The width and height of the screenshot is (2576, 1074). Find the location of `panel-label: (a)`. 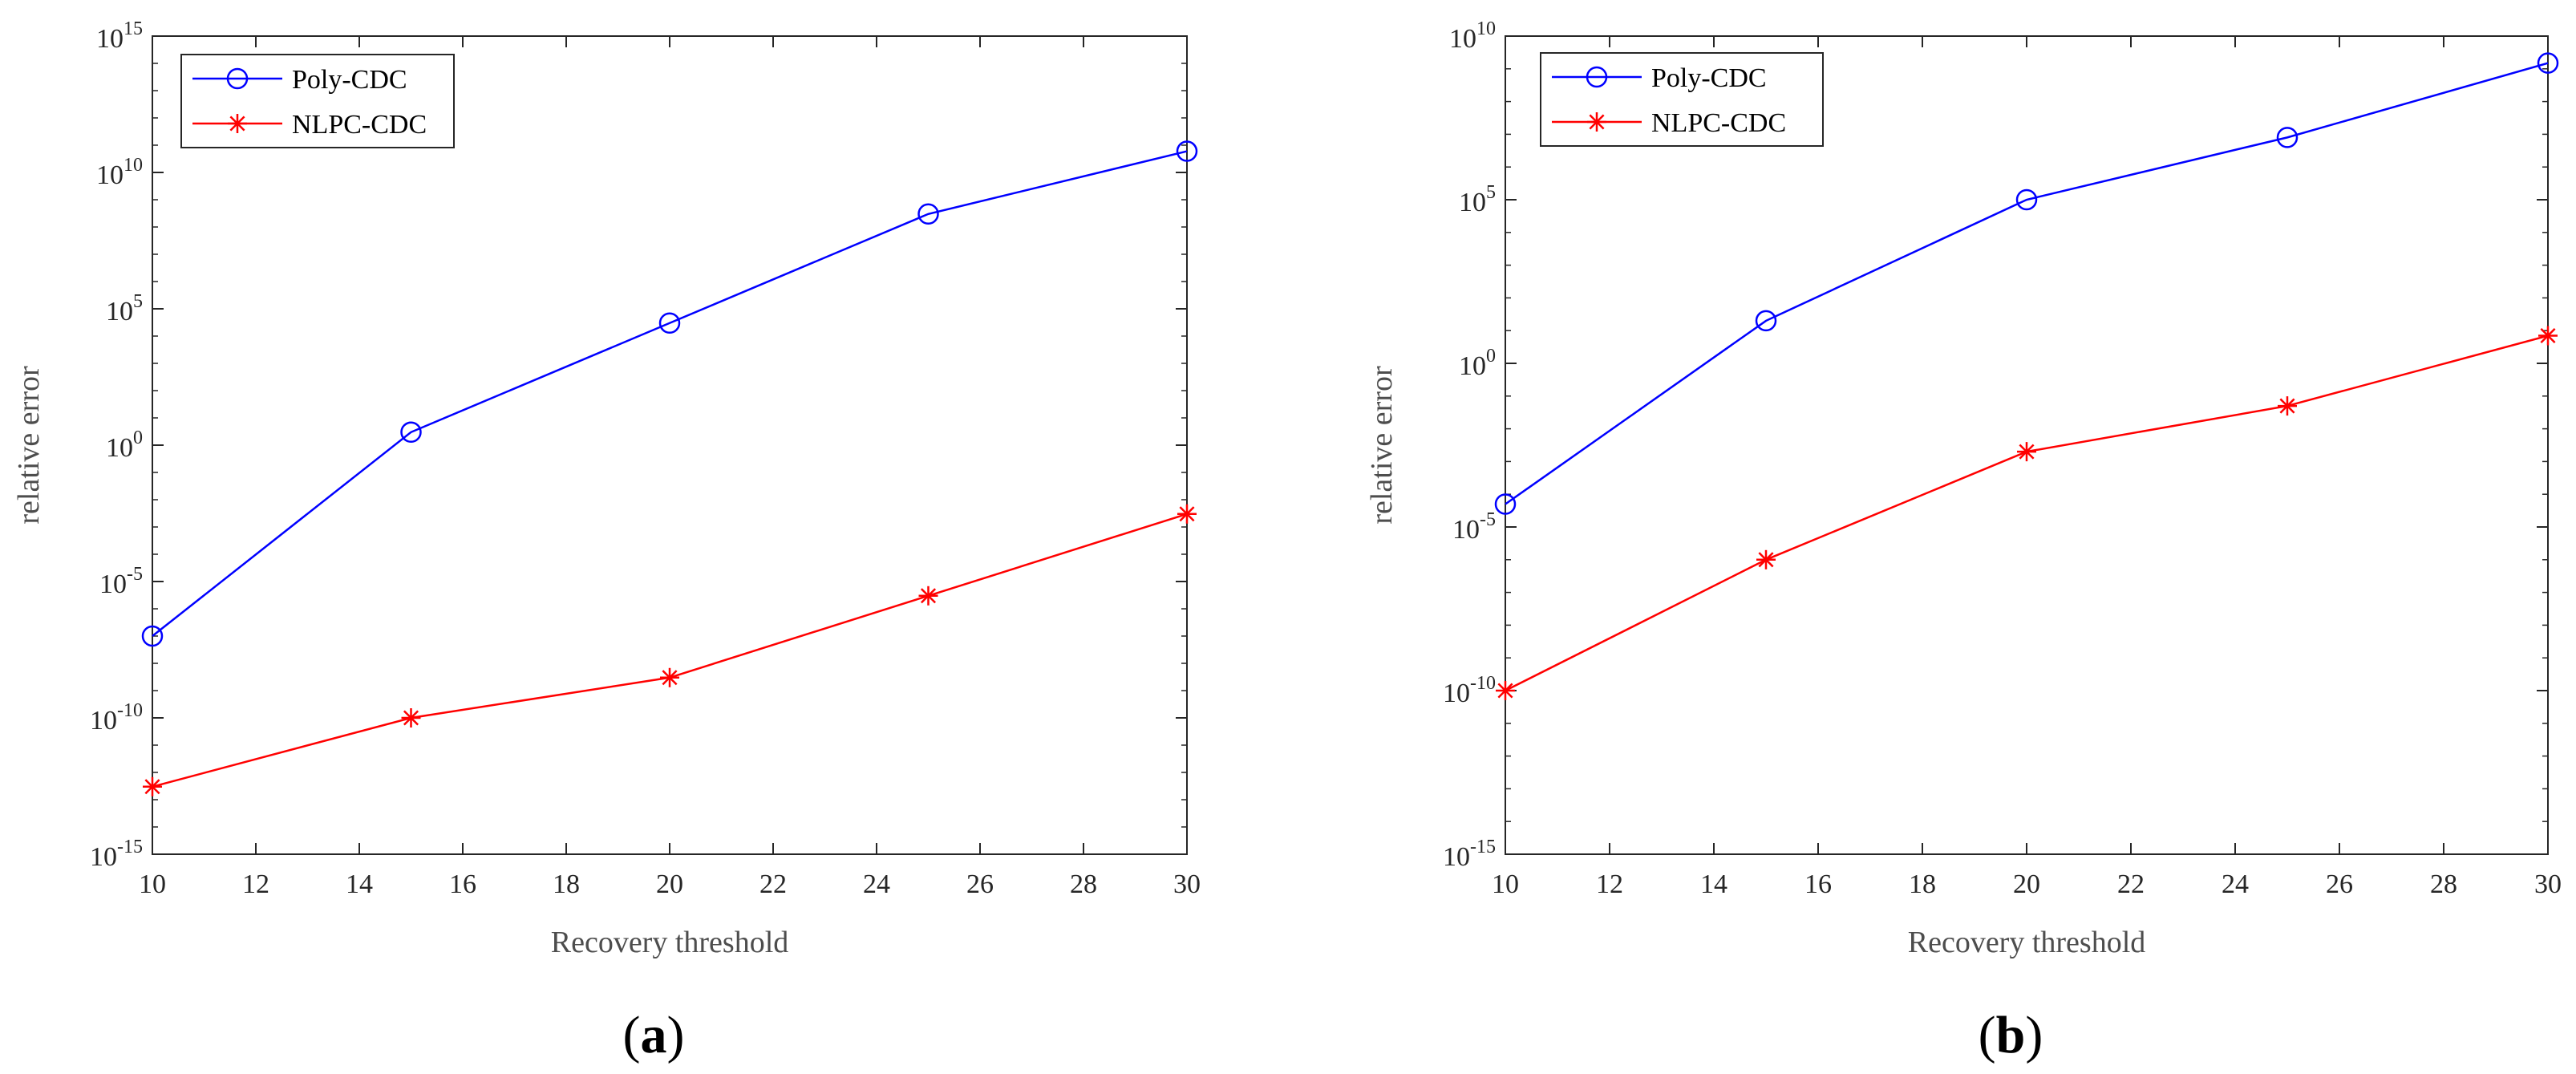

panel-label: (a) is located at coordinates (654, 1035).